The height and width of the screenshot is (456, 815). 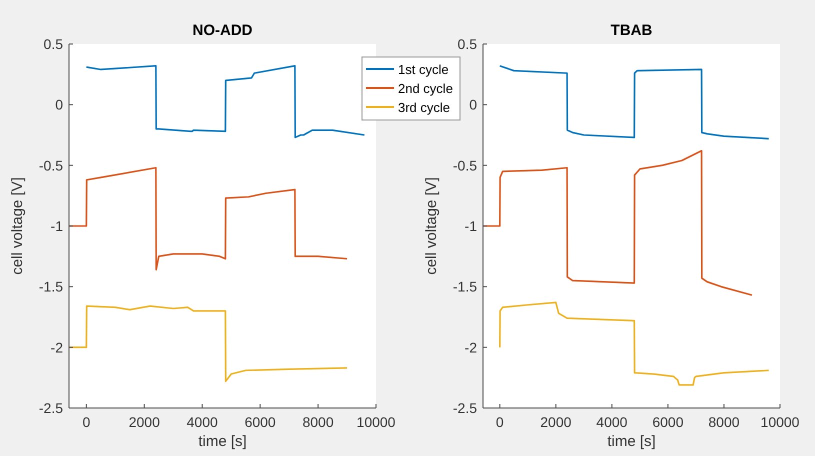 I want to click on legend-label: 1st cycle, so click(x=423, y=69).